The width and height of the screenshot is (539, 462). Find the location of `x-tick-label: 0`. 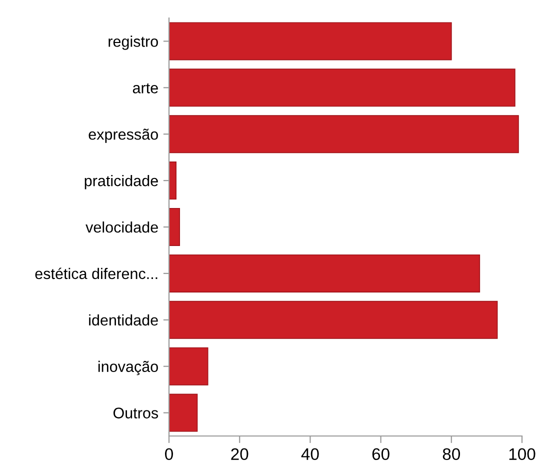

x-tick-label: 0 is located at coordinates (169, 454).